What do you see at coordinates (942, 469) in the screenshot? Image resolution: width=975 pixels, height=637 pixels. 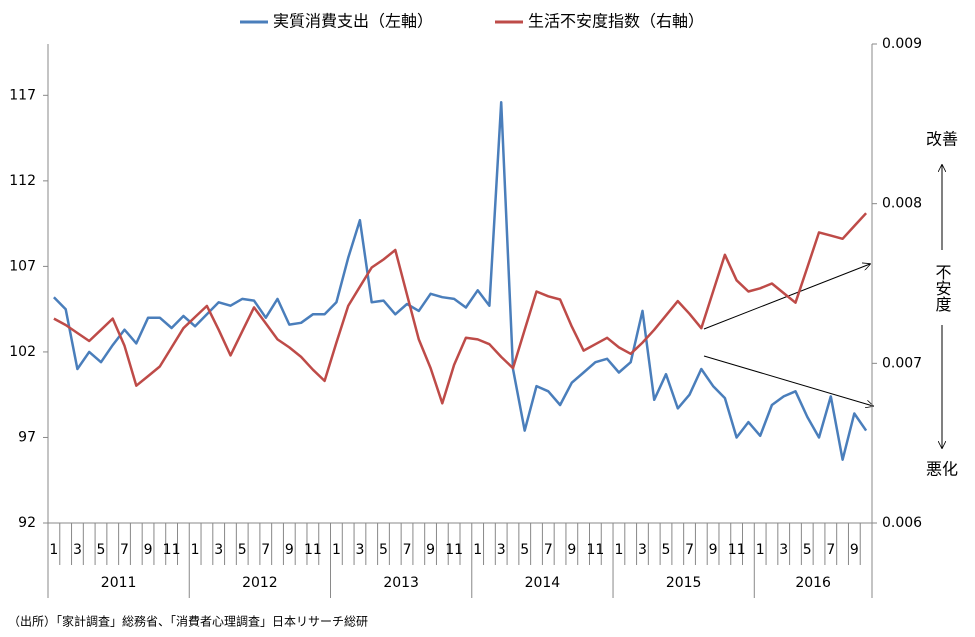 I see `annotation: 悪化` at bounding box center [942, 469].